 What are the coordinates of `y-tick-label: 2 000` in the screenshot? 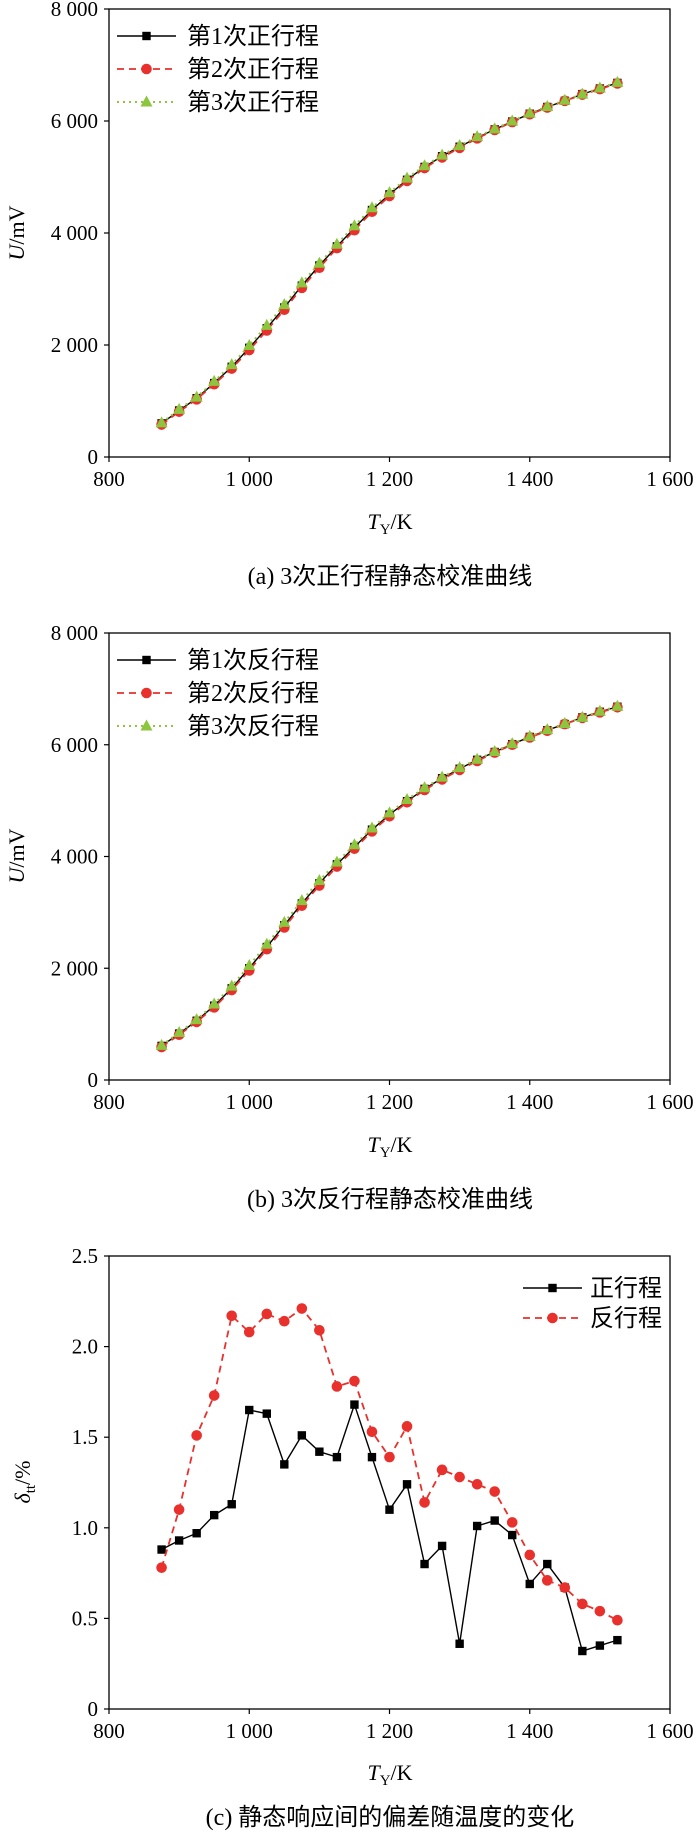 It's located at (74, 968).